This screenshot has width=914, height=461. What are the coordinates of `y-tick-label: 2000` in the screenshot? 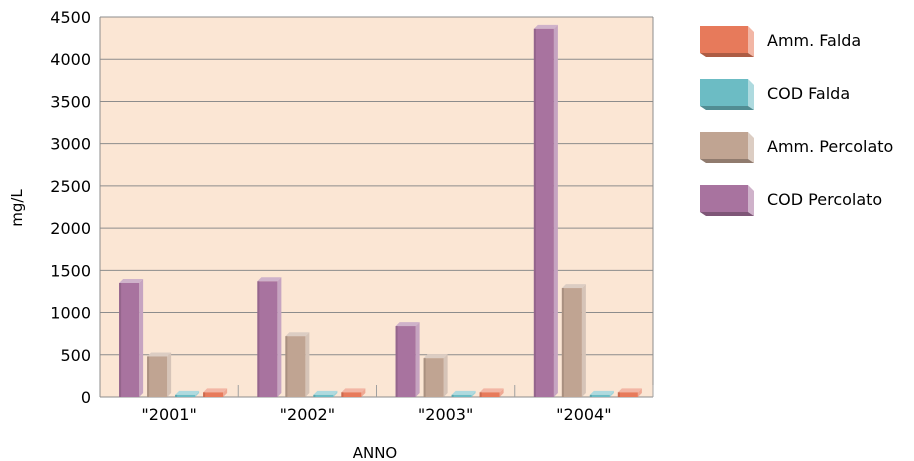 It's located at (70, 228).